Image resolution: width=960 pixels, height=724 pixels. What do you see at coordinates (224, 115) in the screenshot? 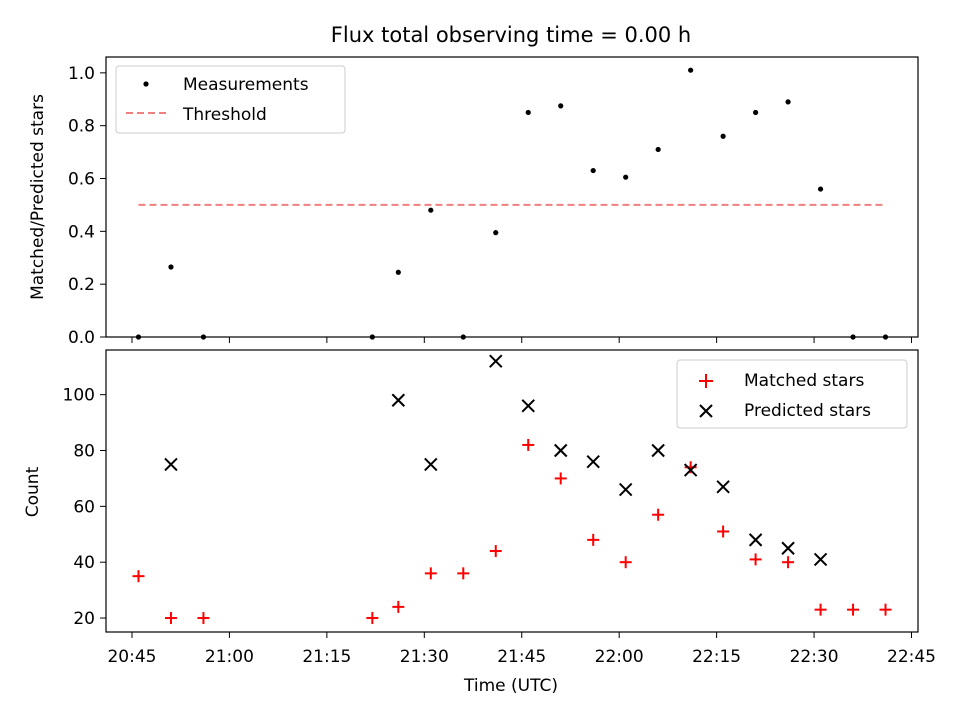
I see `legend-threshold-label: Threshold` at bounding box center [224, 115].